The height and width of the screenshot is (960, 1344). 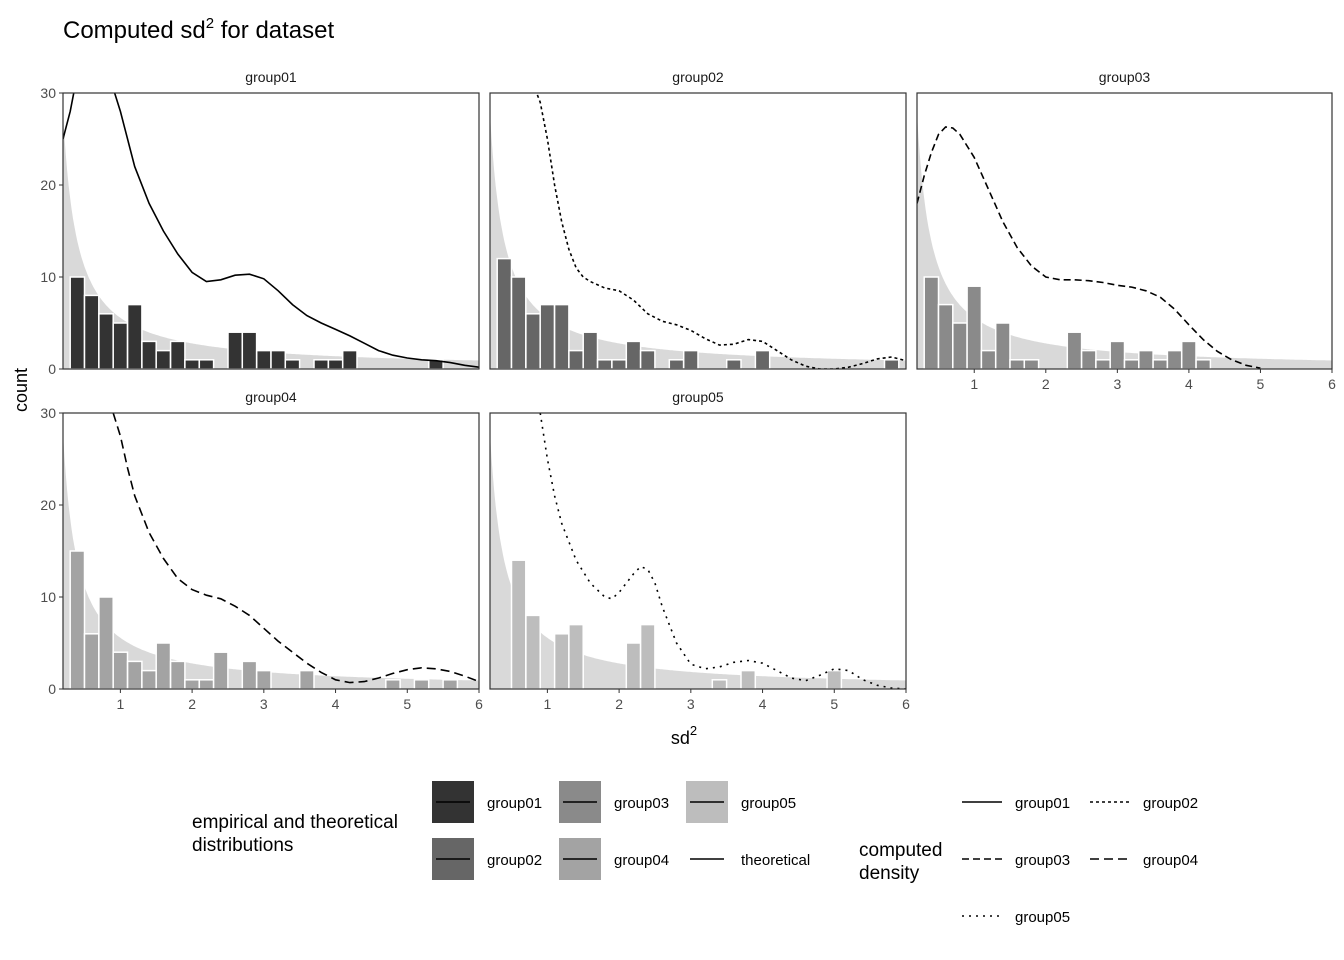 What do you see at coordinates (900, 850) in the screenshot?
I see `legend-line-title-line1: computed` at bounding box center [900, 850].